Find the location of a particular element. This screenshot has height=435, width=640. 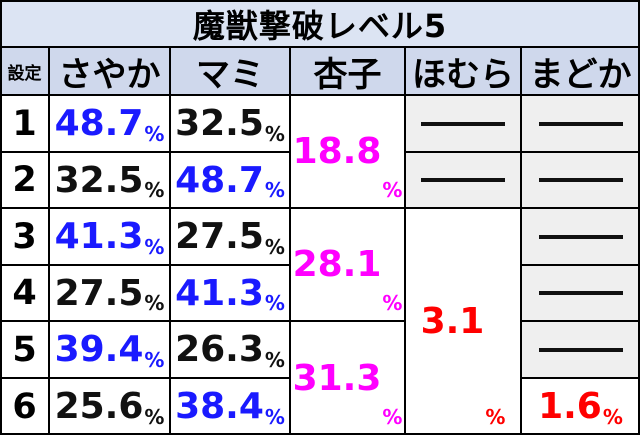

mami-value-6: 38.4% is located at coordinates (230, 407).